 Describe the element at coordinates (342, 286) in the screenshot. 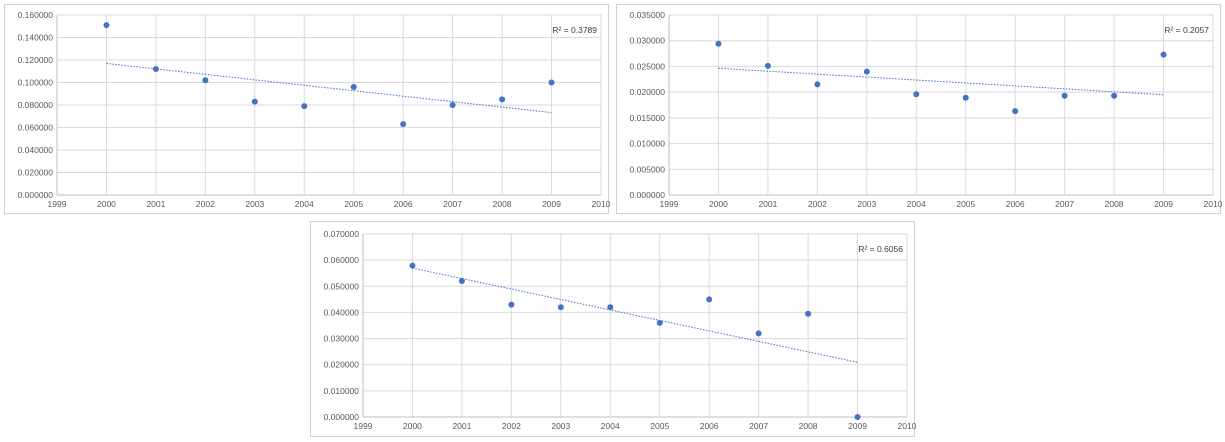

I see `y-tick-label: 0.050000` at that location.